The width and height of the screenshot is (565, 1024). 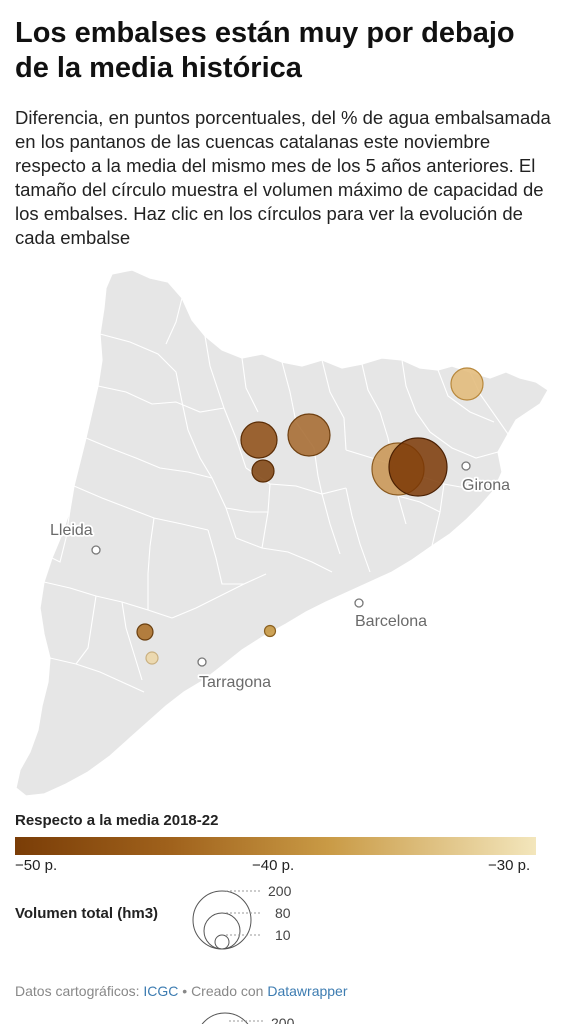 What do you see at coordinates (283, 913) in the screenshot?
I see `size-legend-label: 80` at bounding box center [283, 913].